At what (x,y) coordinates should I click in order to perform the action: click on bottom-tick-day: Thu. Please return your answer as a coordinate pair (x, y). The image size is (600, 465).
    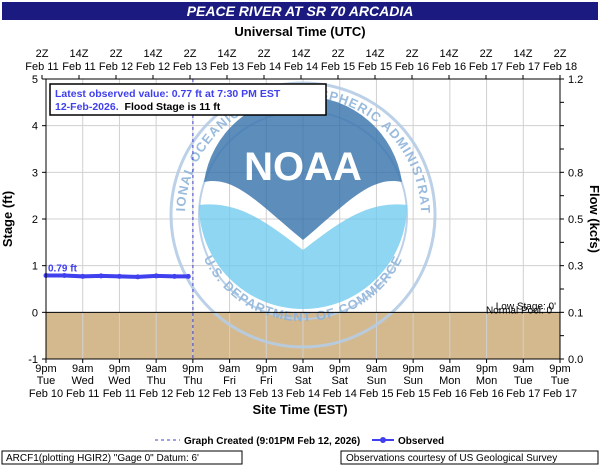
    Looking at the image, I should click on (156, 381).